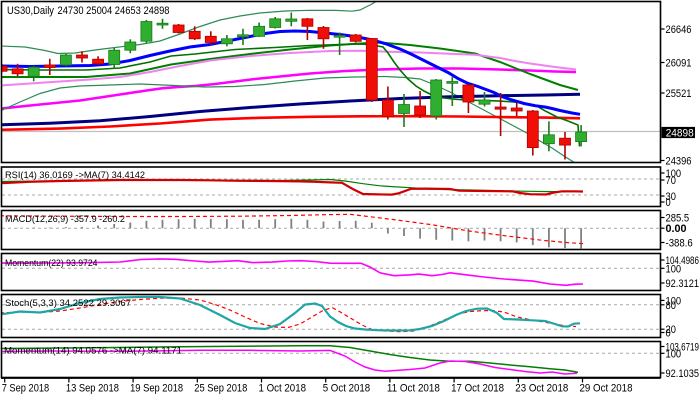 Image resolution: width=700 pixels, height=405 pixels. I want to click on svg-text: 103.6719, so click(683, 348).